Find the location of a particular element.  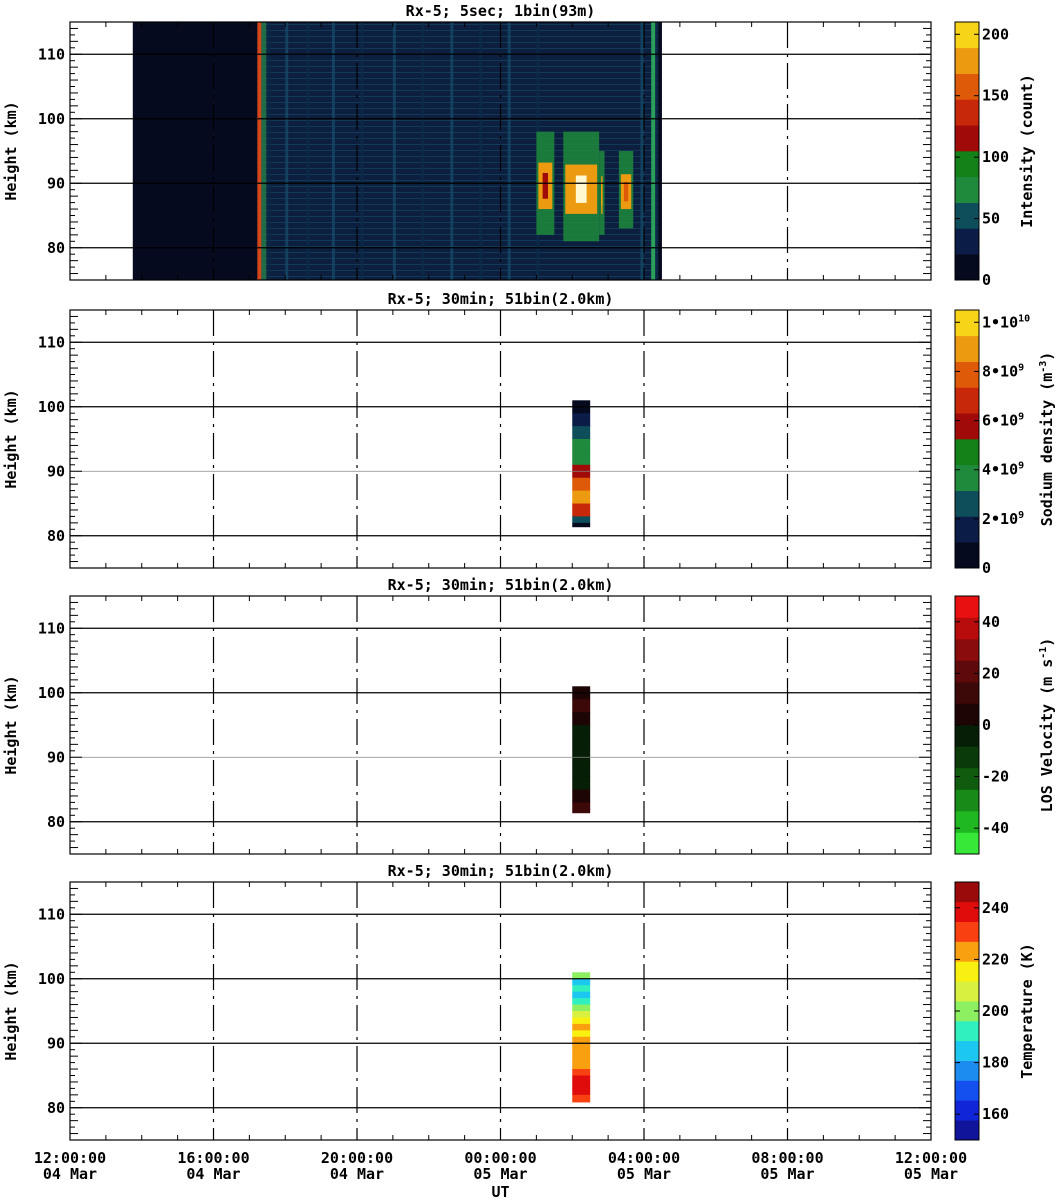

colorbar-label: Temperature (K) is located at coordinates (1027, 1010).